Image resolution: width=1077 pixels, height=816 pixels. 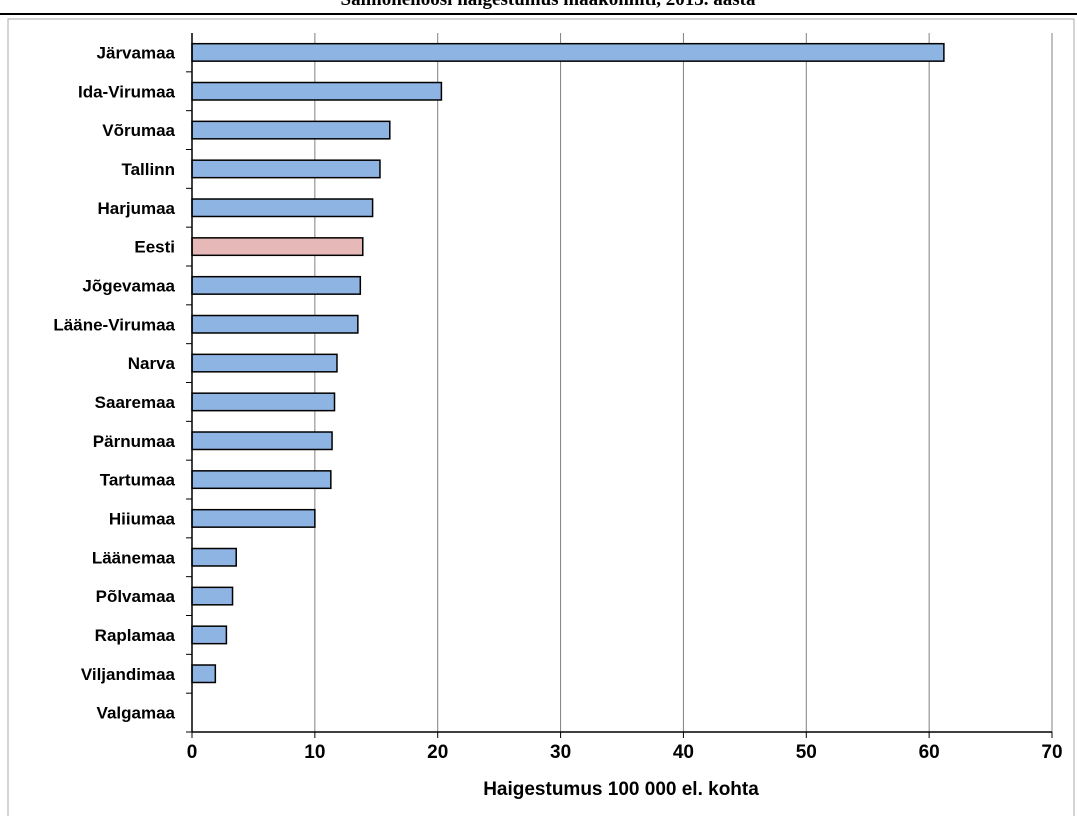 What do you see at coordinates (152, 363) in the screenshot?
I see `category-label: Narva` at bounding box center [152, 363].